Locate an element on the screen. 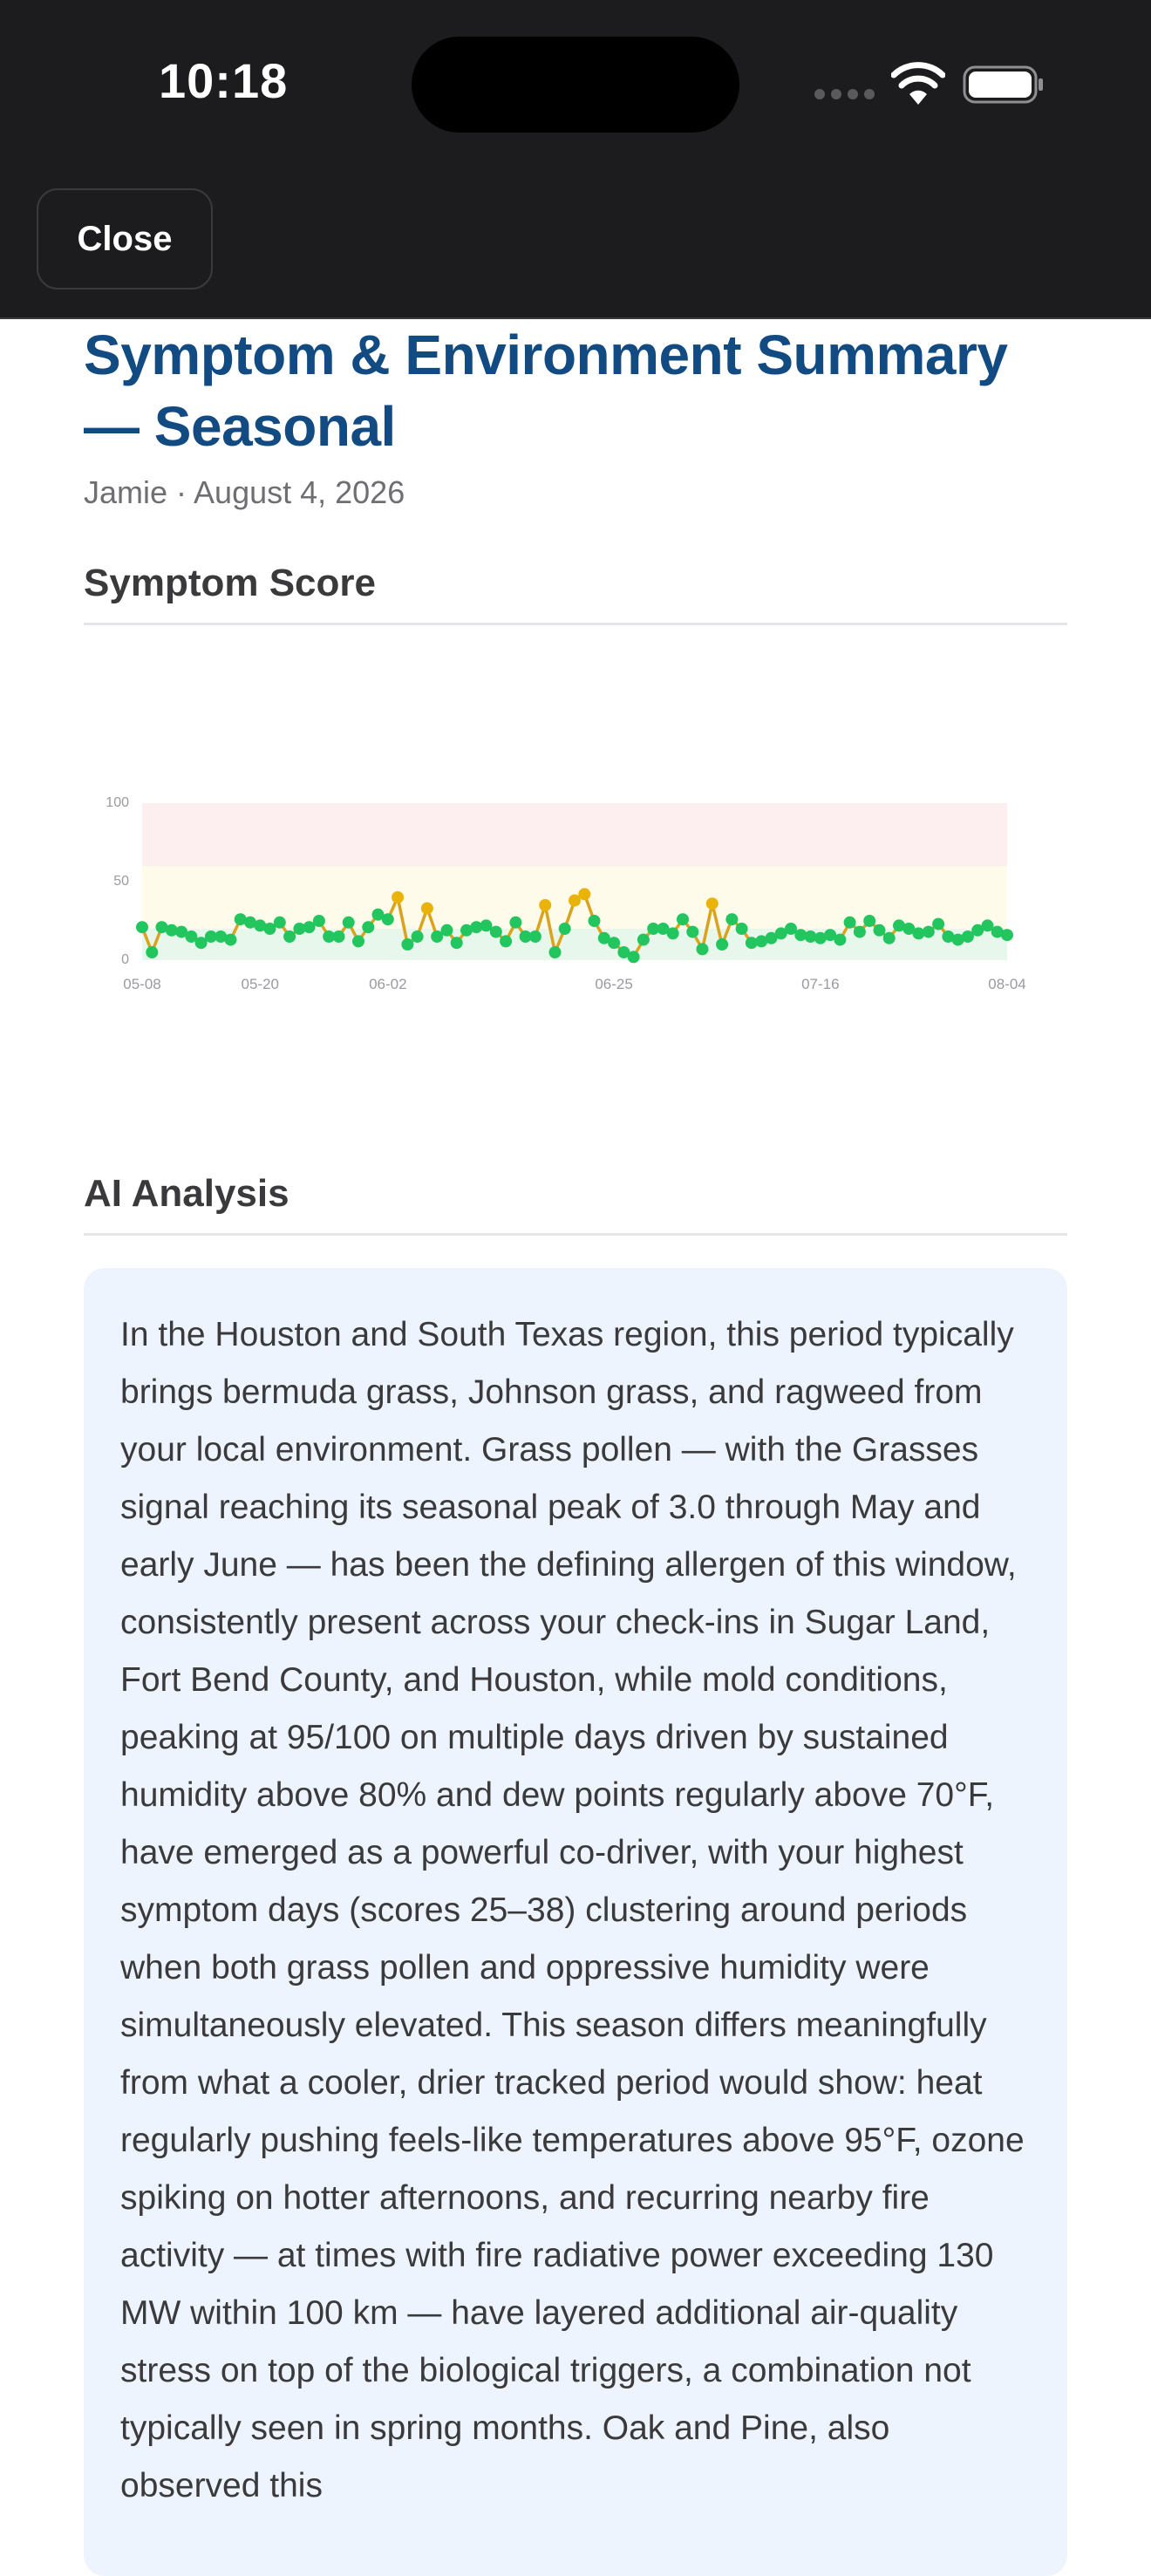 This screenshot has height=2576, width=1151. x-tick-label: 07-16 is located at coordinates (820, 984).